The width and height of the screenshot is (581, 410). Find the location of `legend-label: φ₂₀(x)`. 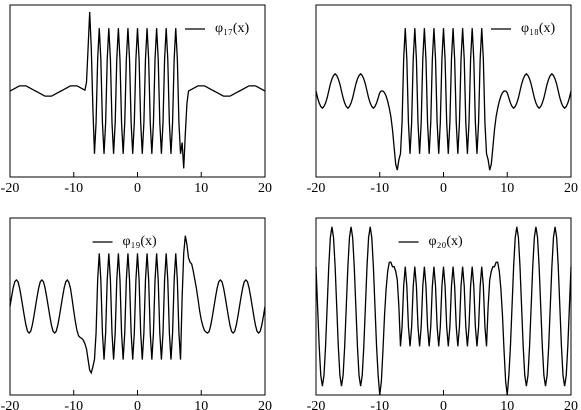

legend-label: φ₂₀(x) is located at coordinates (446, 241).